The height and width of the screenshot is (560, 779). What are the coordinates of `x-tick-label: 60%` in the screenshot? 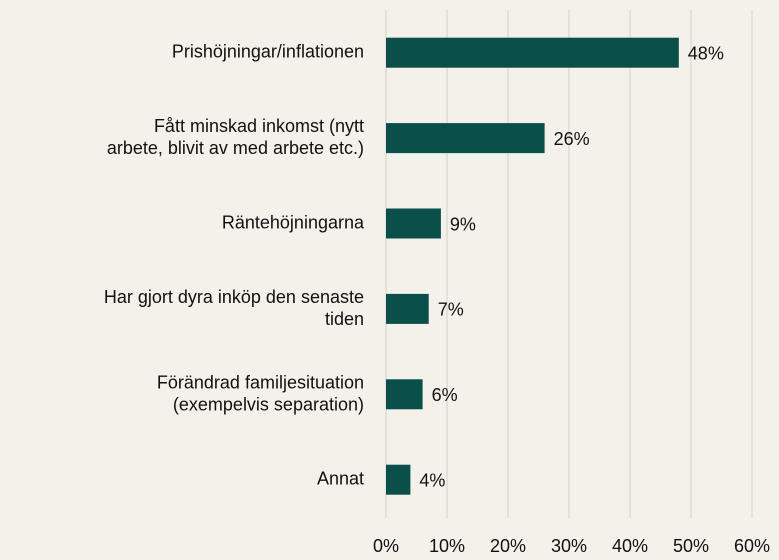 It's located at (752, 546).